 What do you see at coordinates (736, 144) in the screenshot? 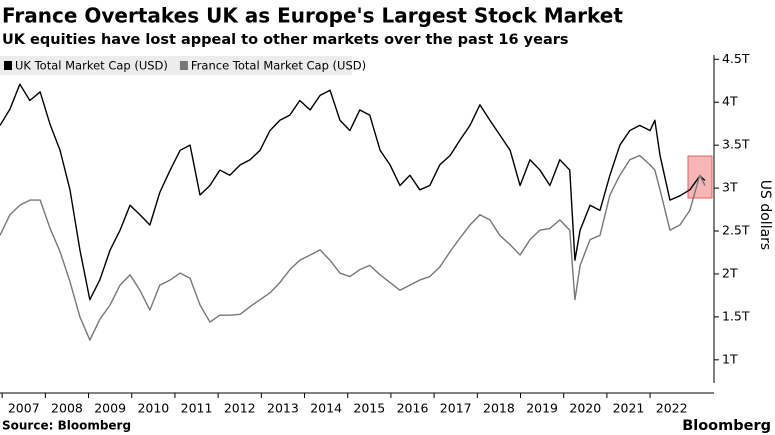
I see `y-tick-label: 3.5T` at bounding box center [736, 144].